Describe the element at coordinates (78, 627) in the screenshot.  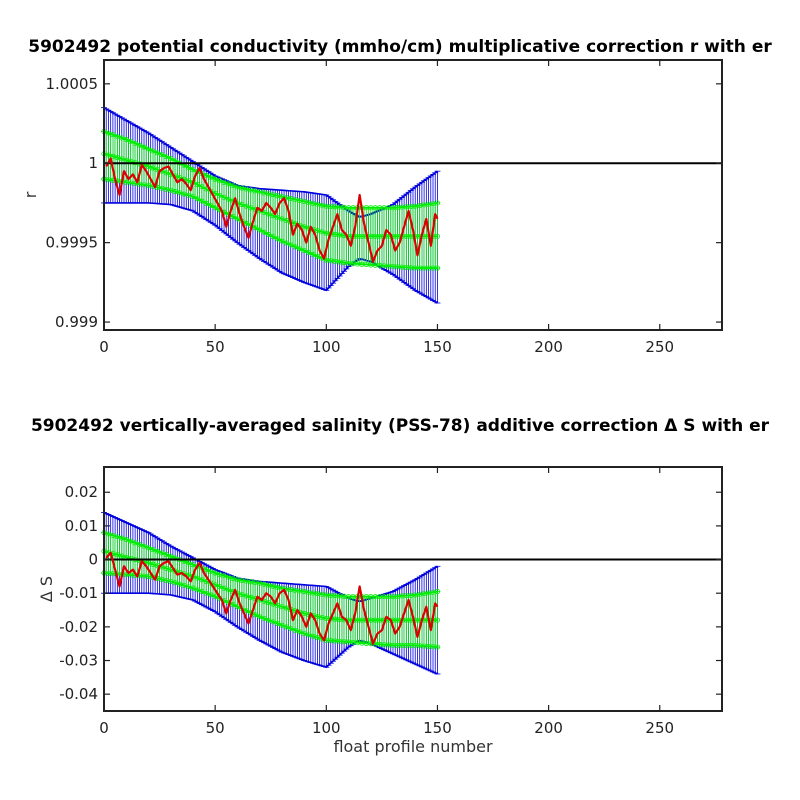
I see `y-tick-label: -0.02` at that location.